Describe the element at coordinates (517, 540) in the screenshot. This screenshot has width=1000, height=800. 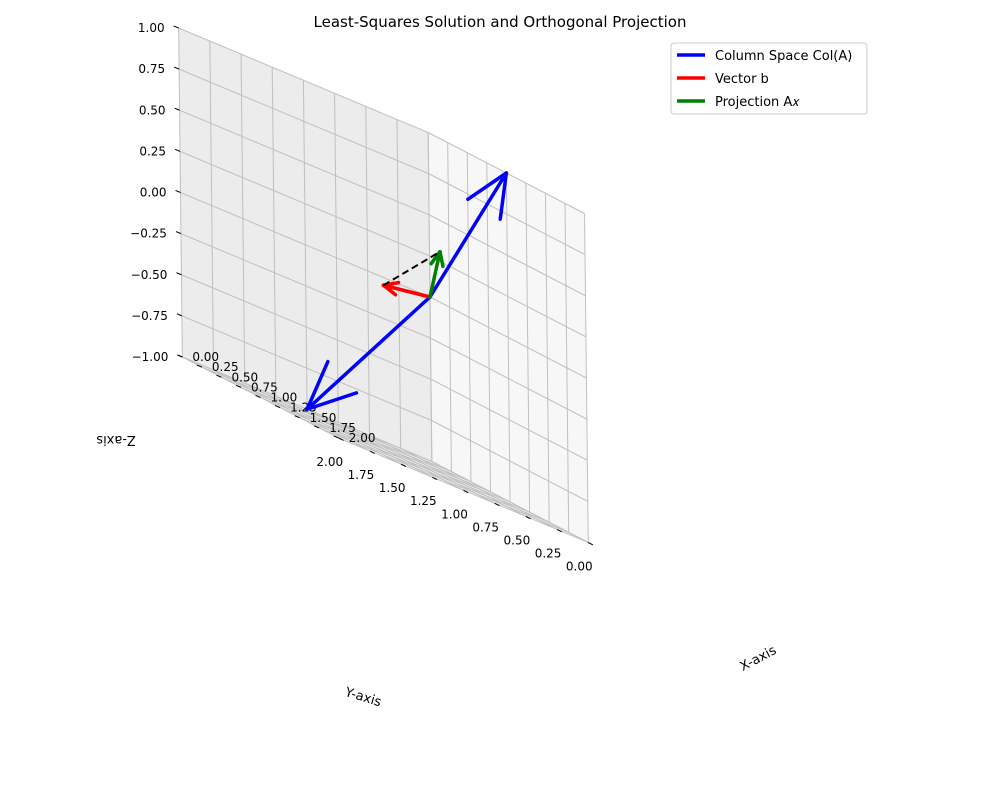
I see `y-tick-label: 0.50` at that location.